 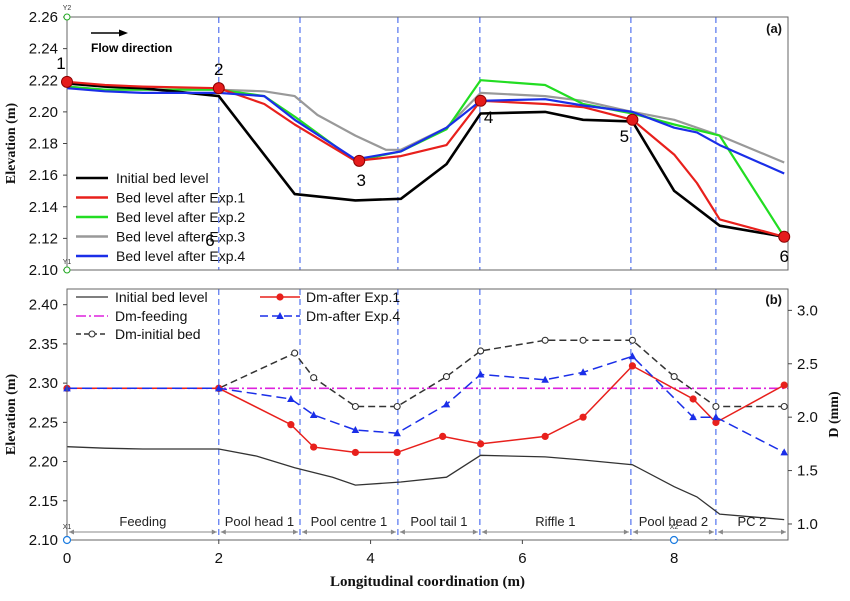 I want to click on numbered-point-label: 5, so click(x=624, y=136).